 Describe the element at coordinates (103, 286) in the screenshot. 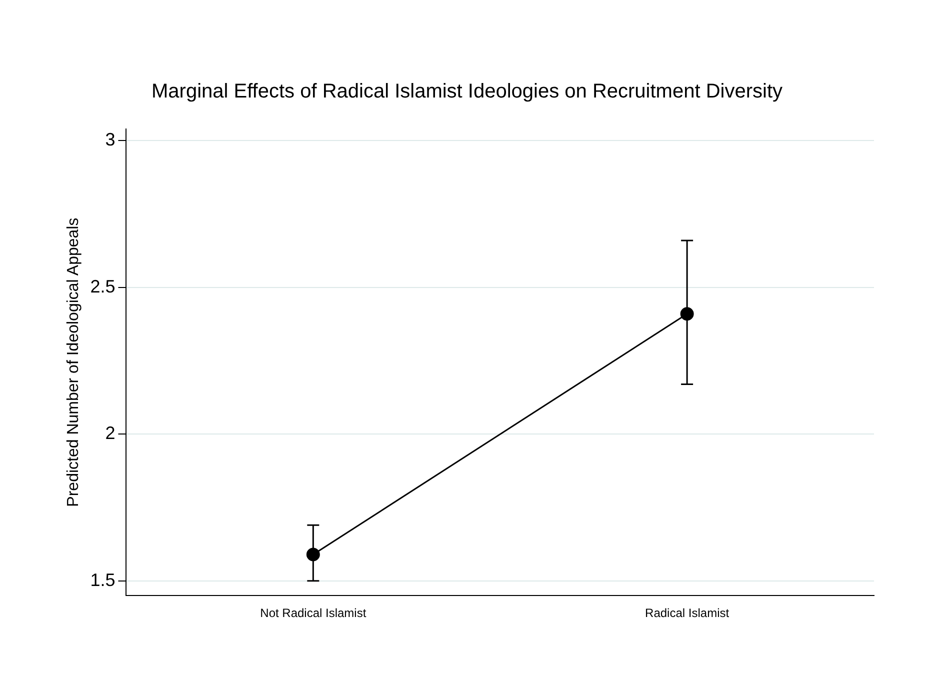

I see `y-tick-label: 2.5` at that location.